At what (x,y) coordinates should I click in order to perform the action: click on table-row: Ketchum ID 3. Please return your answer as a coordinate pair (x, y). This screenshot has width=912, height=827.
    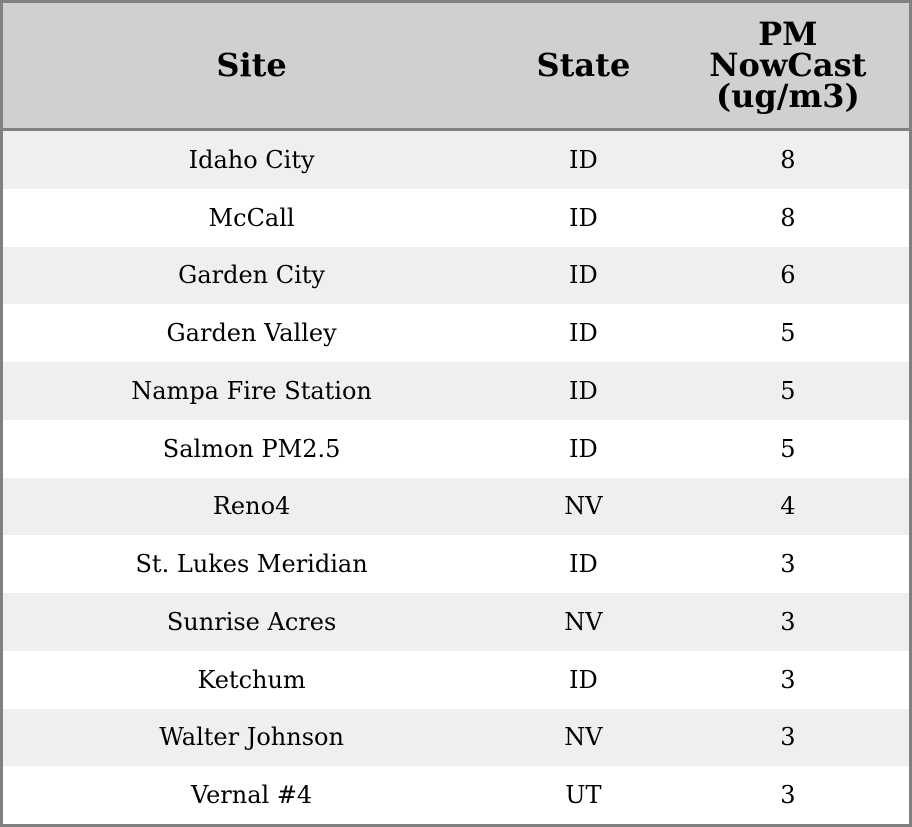
    Looking at the image, I should click on (456, 679).